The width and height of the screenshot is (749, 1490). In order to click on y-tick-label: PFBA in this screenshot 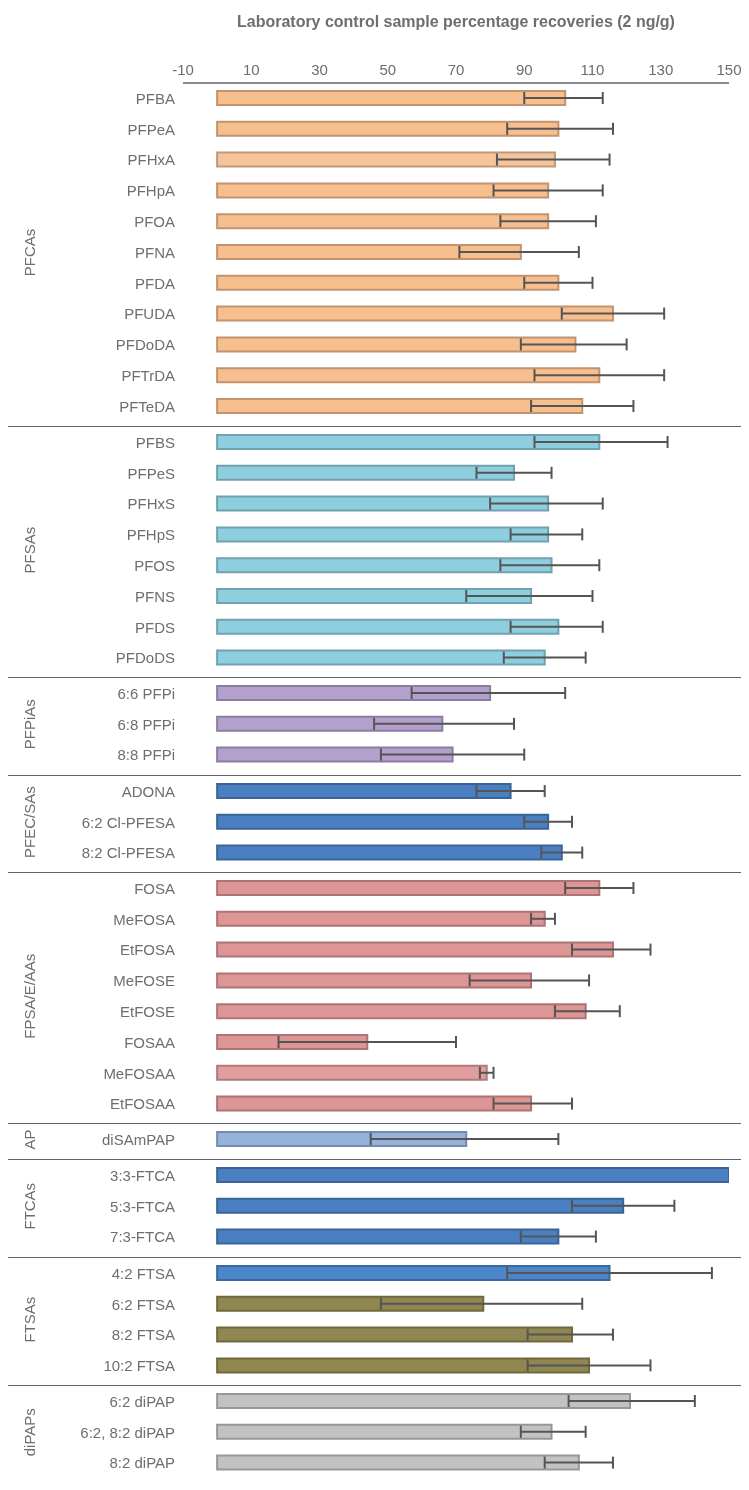, I will do `click(155, 98)`.